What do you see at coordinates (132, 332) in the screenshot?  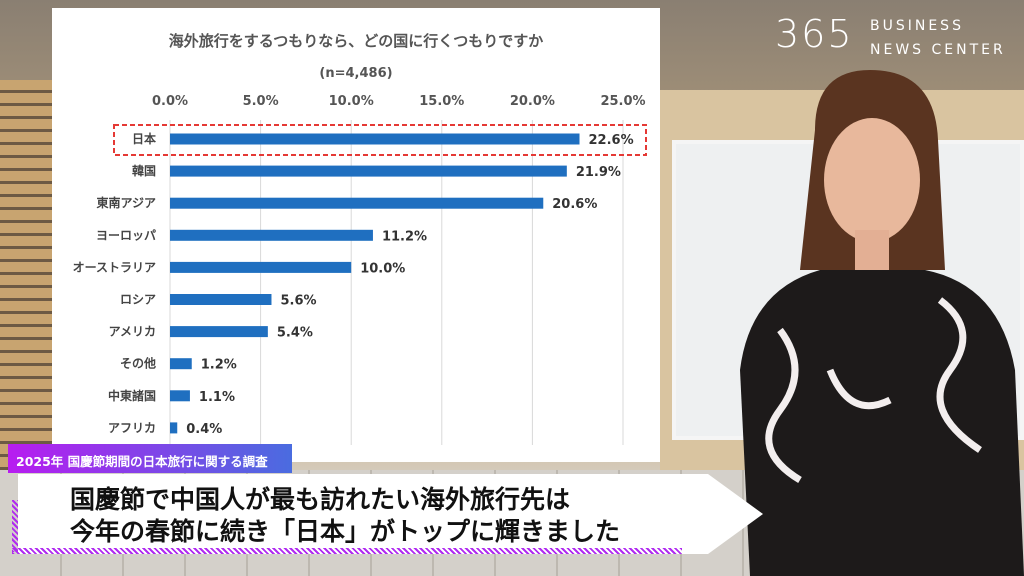 I see `category-label: アメリカ` at bounding box center [132, 332].